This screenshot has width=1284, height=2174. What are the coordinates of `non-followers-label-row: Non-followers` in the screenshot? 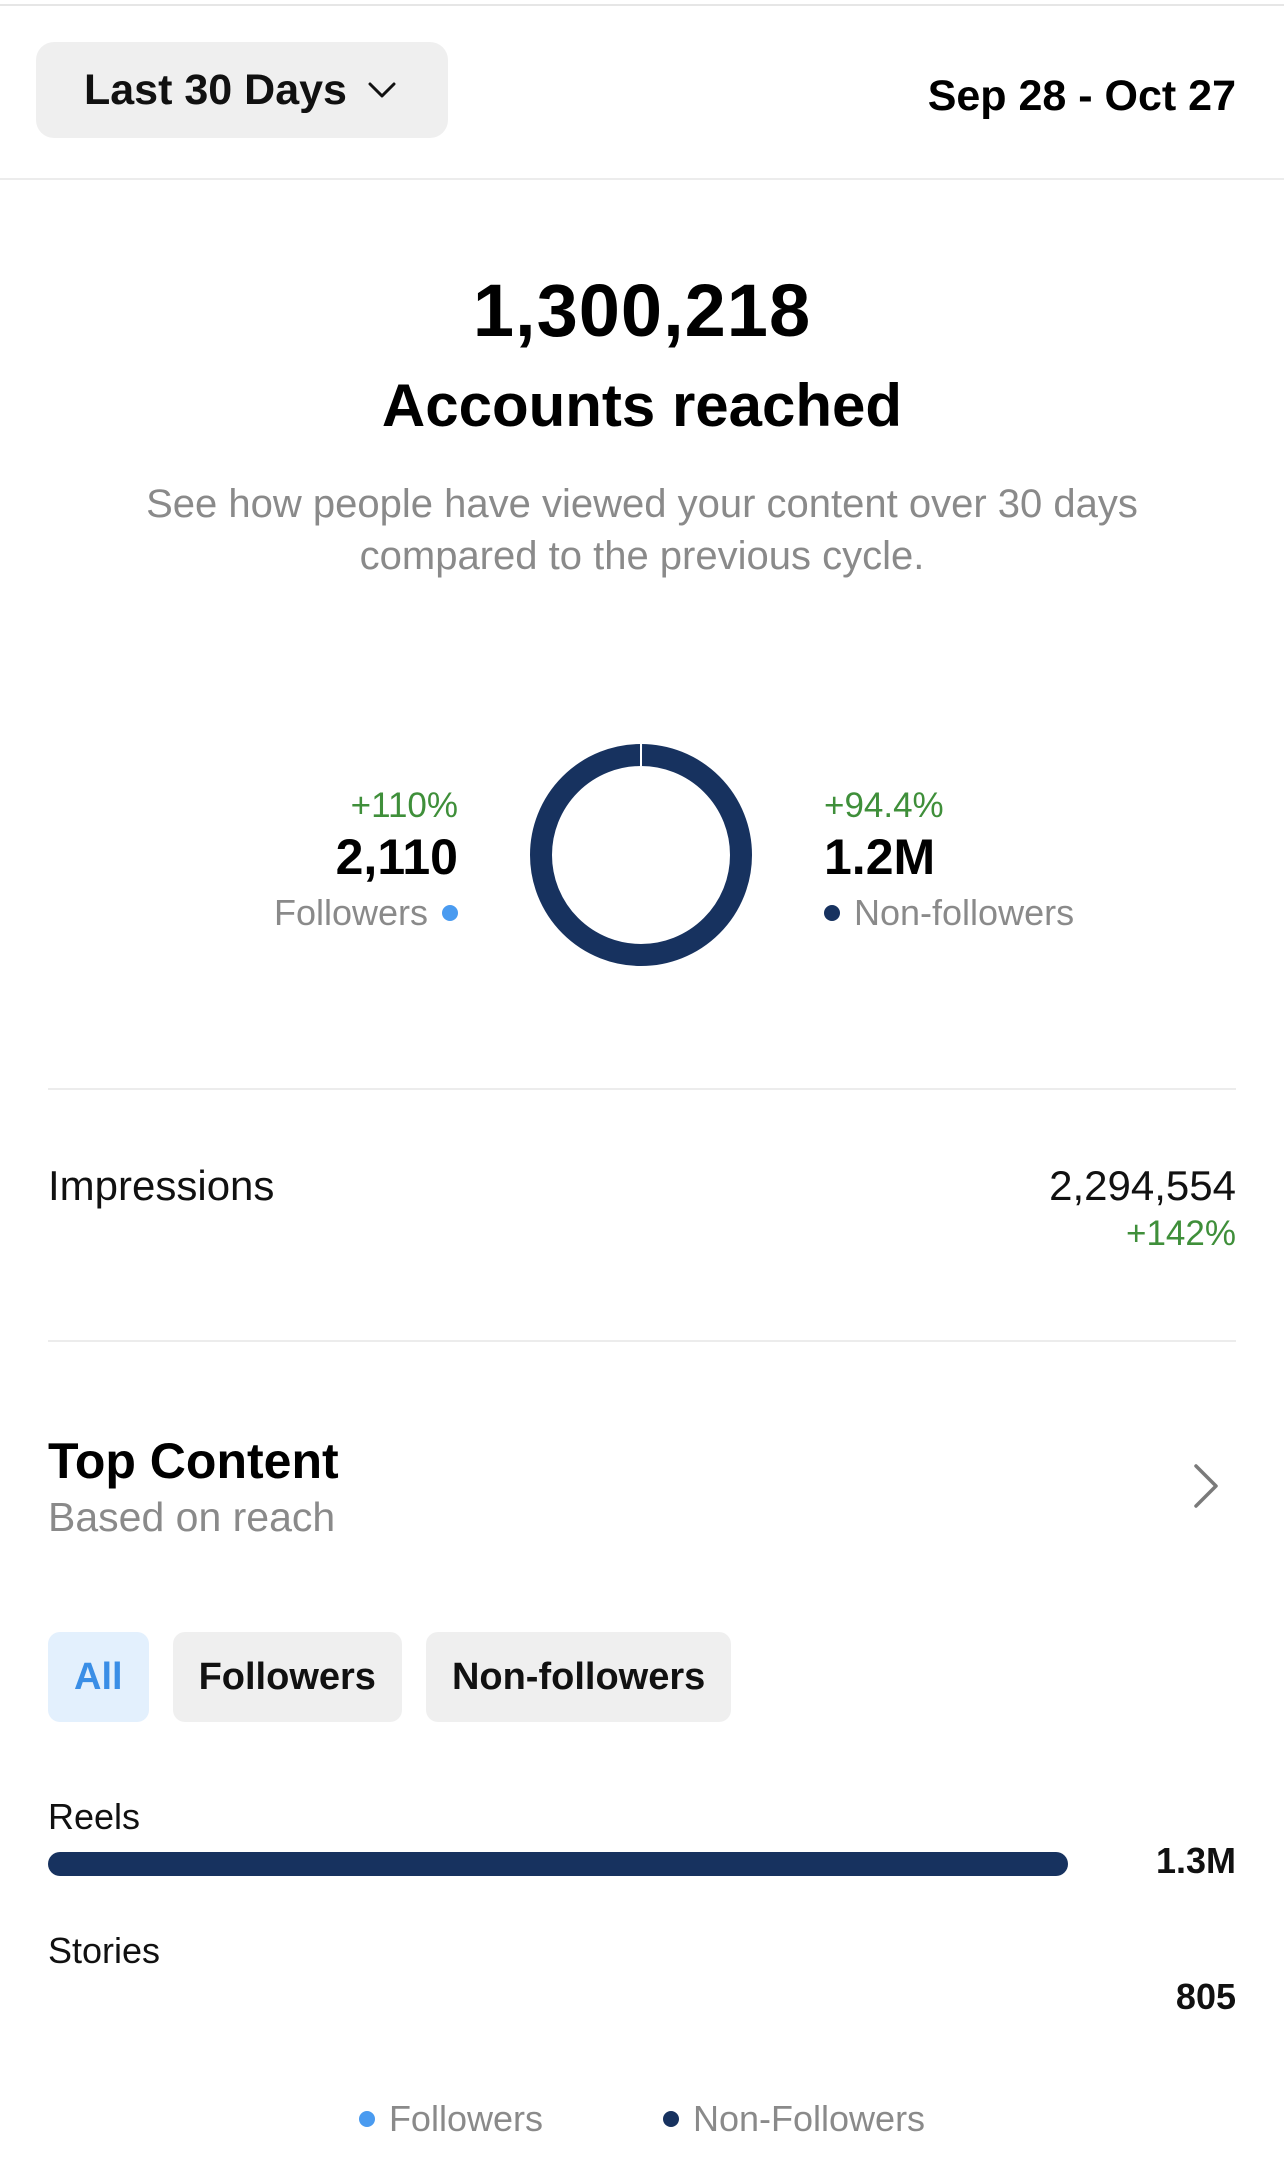 It's located at (949, 913).